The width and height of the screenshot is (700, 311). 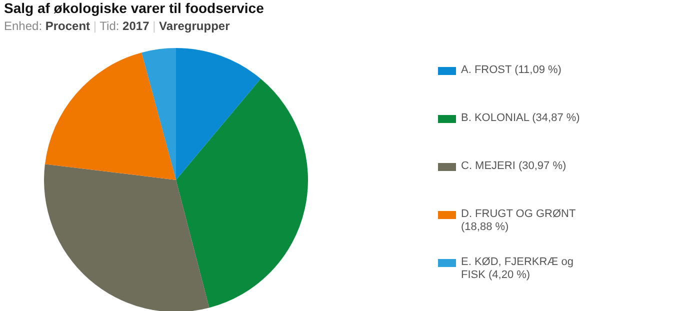 I want to click on chart-subtitle: Enhed: Procent | Tid: 2017 | Varegrupper, so click(x=117, y=26).